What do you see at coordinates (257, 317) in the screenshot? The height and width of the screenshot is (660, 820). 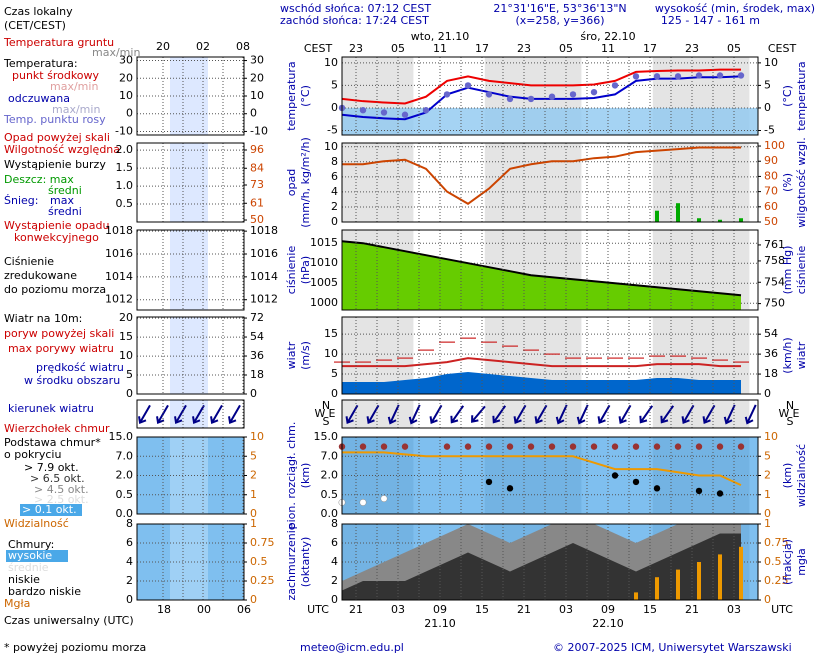 I see `tick-label: 72` at bounding box center [257, 317].